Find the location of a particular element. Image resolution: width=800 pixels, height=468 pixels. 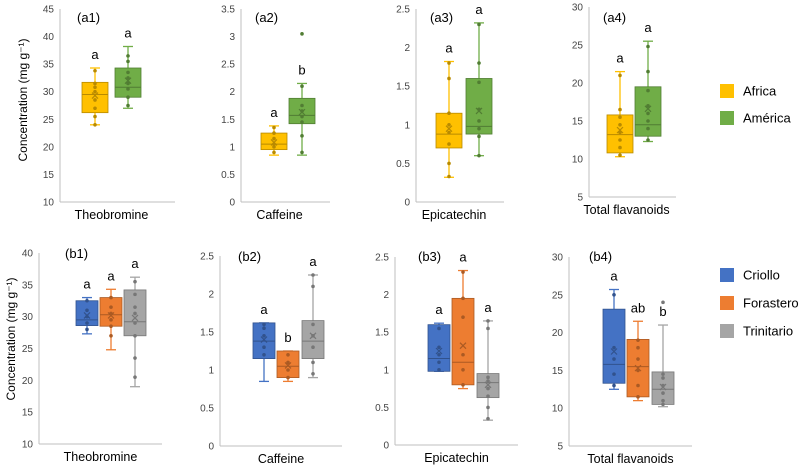

legend-label: Africa is located at coordinates (760, 91).